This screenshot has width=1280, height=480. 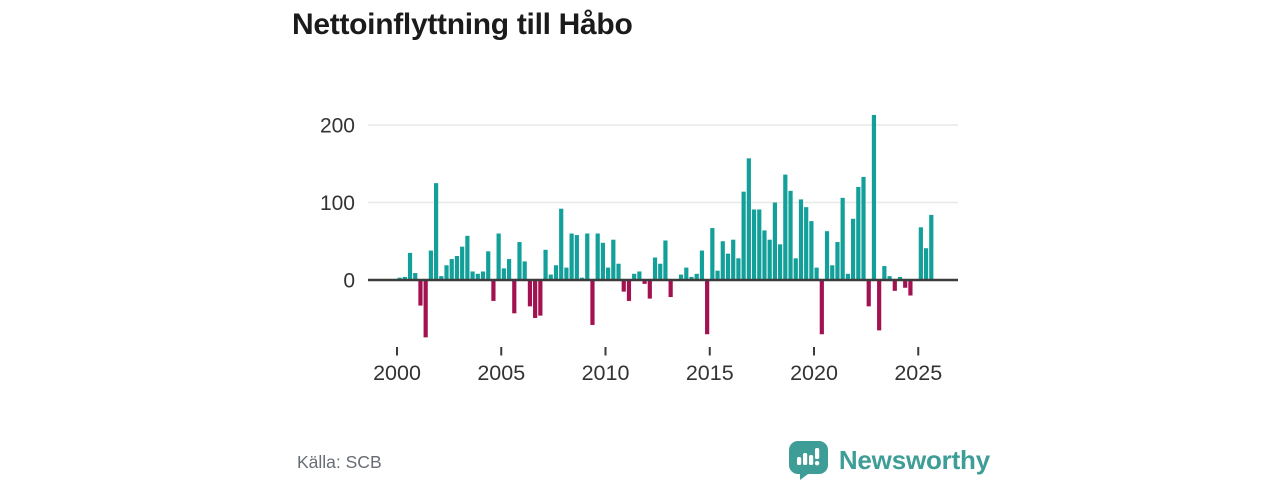 I want to click on x-tick-label: 2010, so click(x=606, y=373).